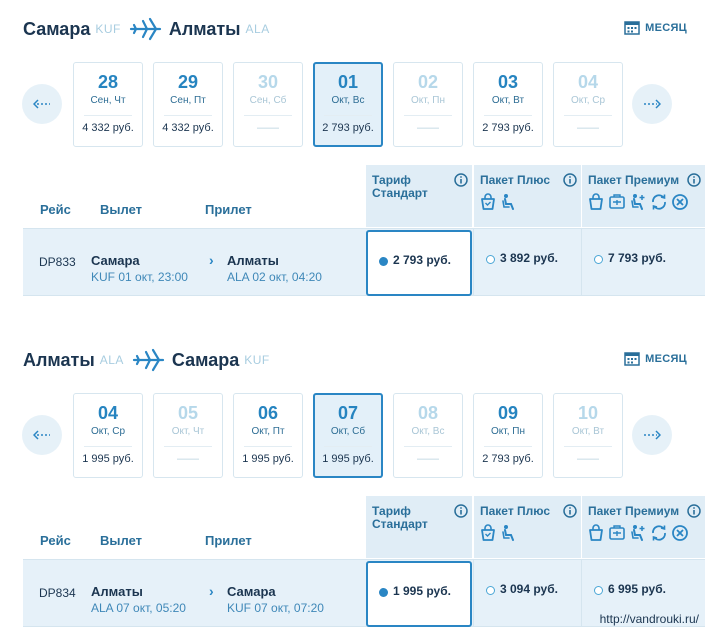 This screenshot has height=629, width=705. What do you see at coordinates (527, 262) in the screenshot?
I see `price-option-plus: 3 892 руб.` at bounding box center [527, 262].